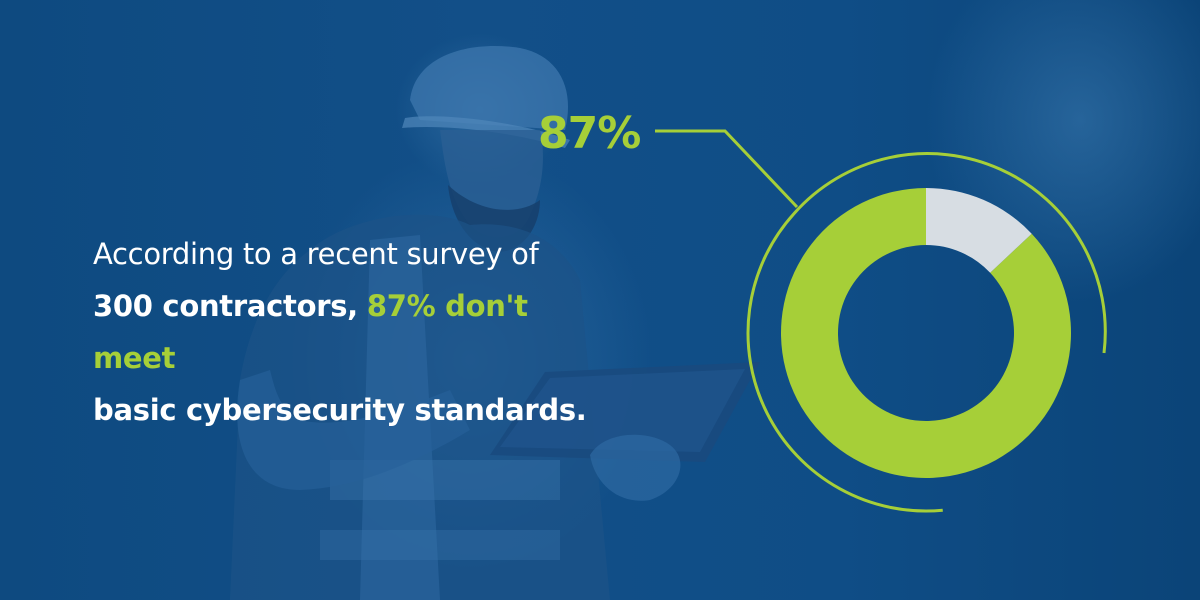  I want to click on headline-line-1: According to a recent survey of, so click(316, 254).